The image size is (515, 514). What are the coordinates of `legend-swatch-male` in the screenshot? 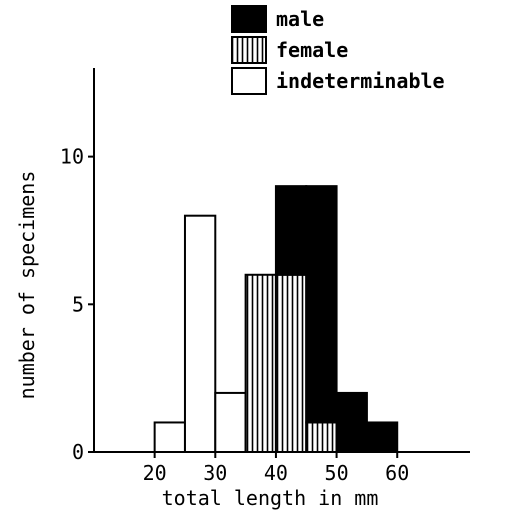 It's located at (249, 19).